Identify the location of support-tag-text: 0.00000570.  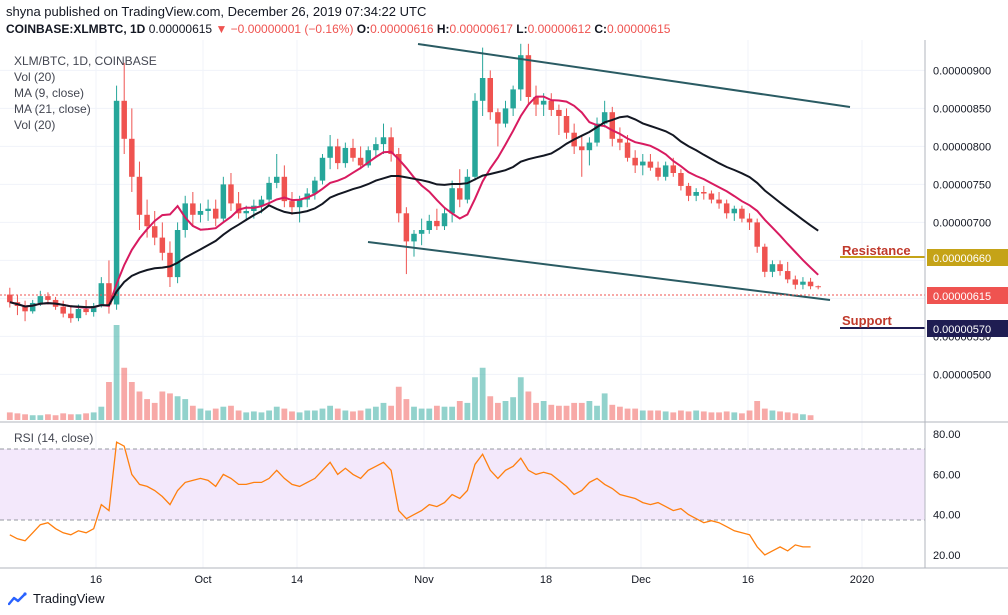
(962, 330).